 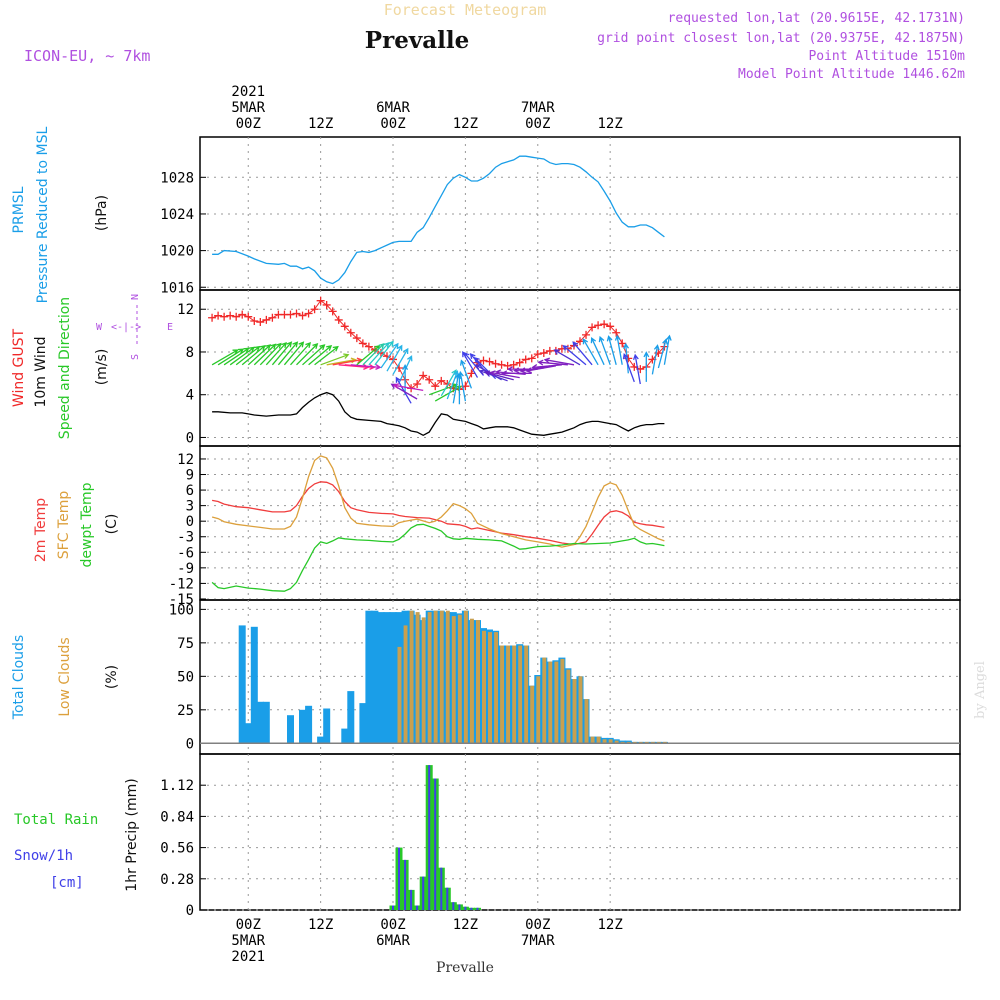 I want to click on time-tick-label: 5MAR, so click(x=248, y=941).